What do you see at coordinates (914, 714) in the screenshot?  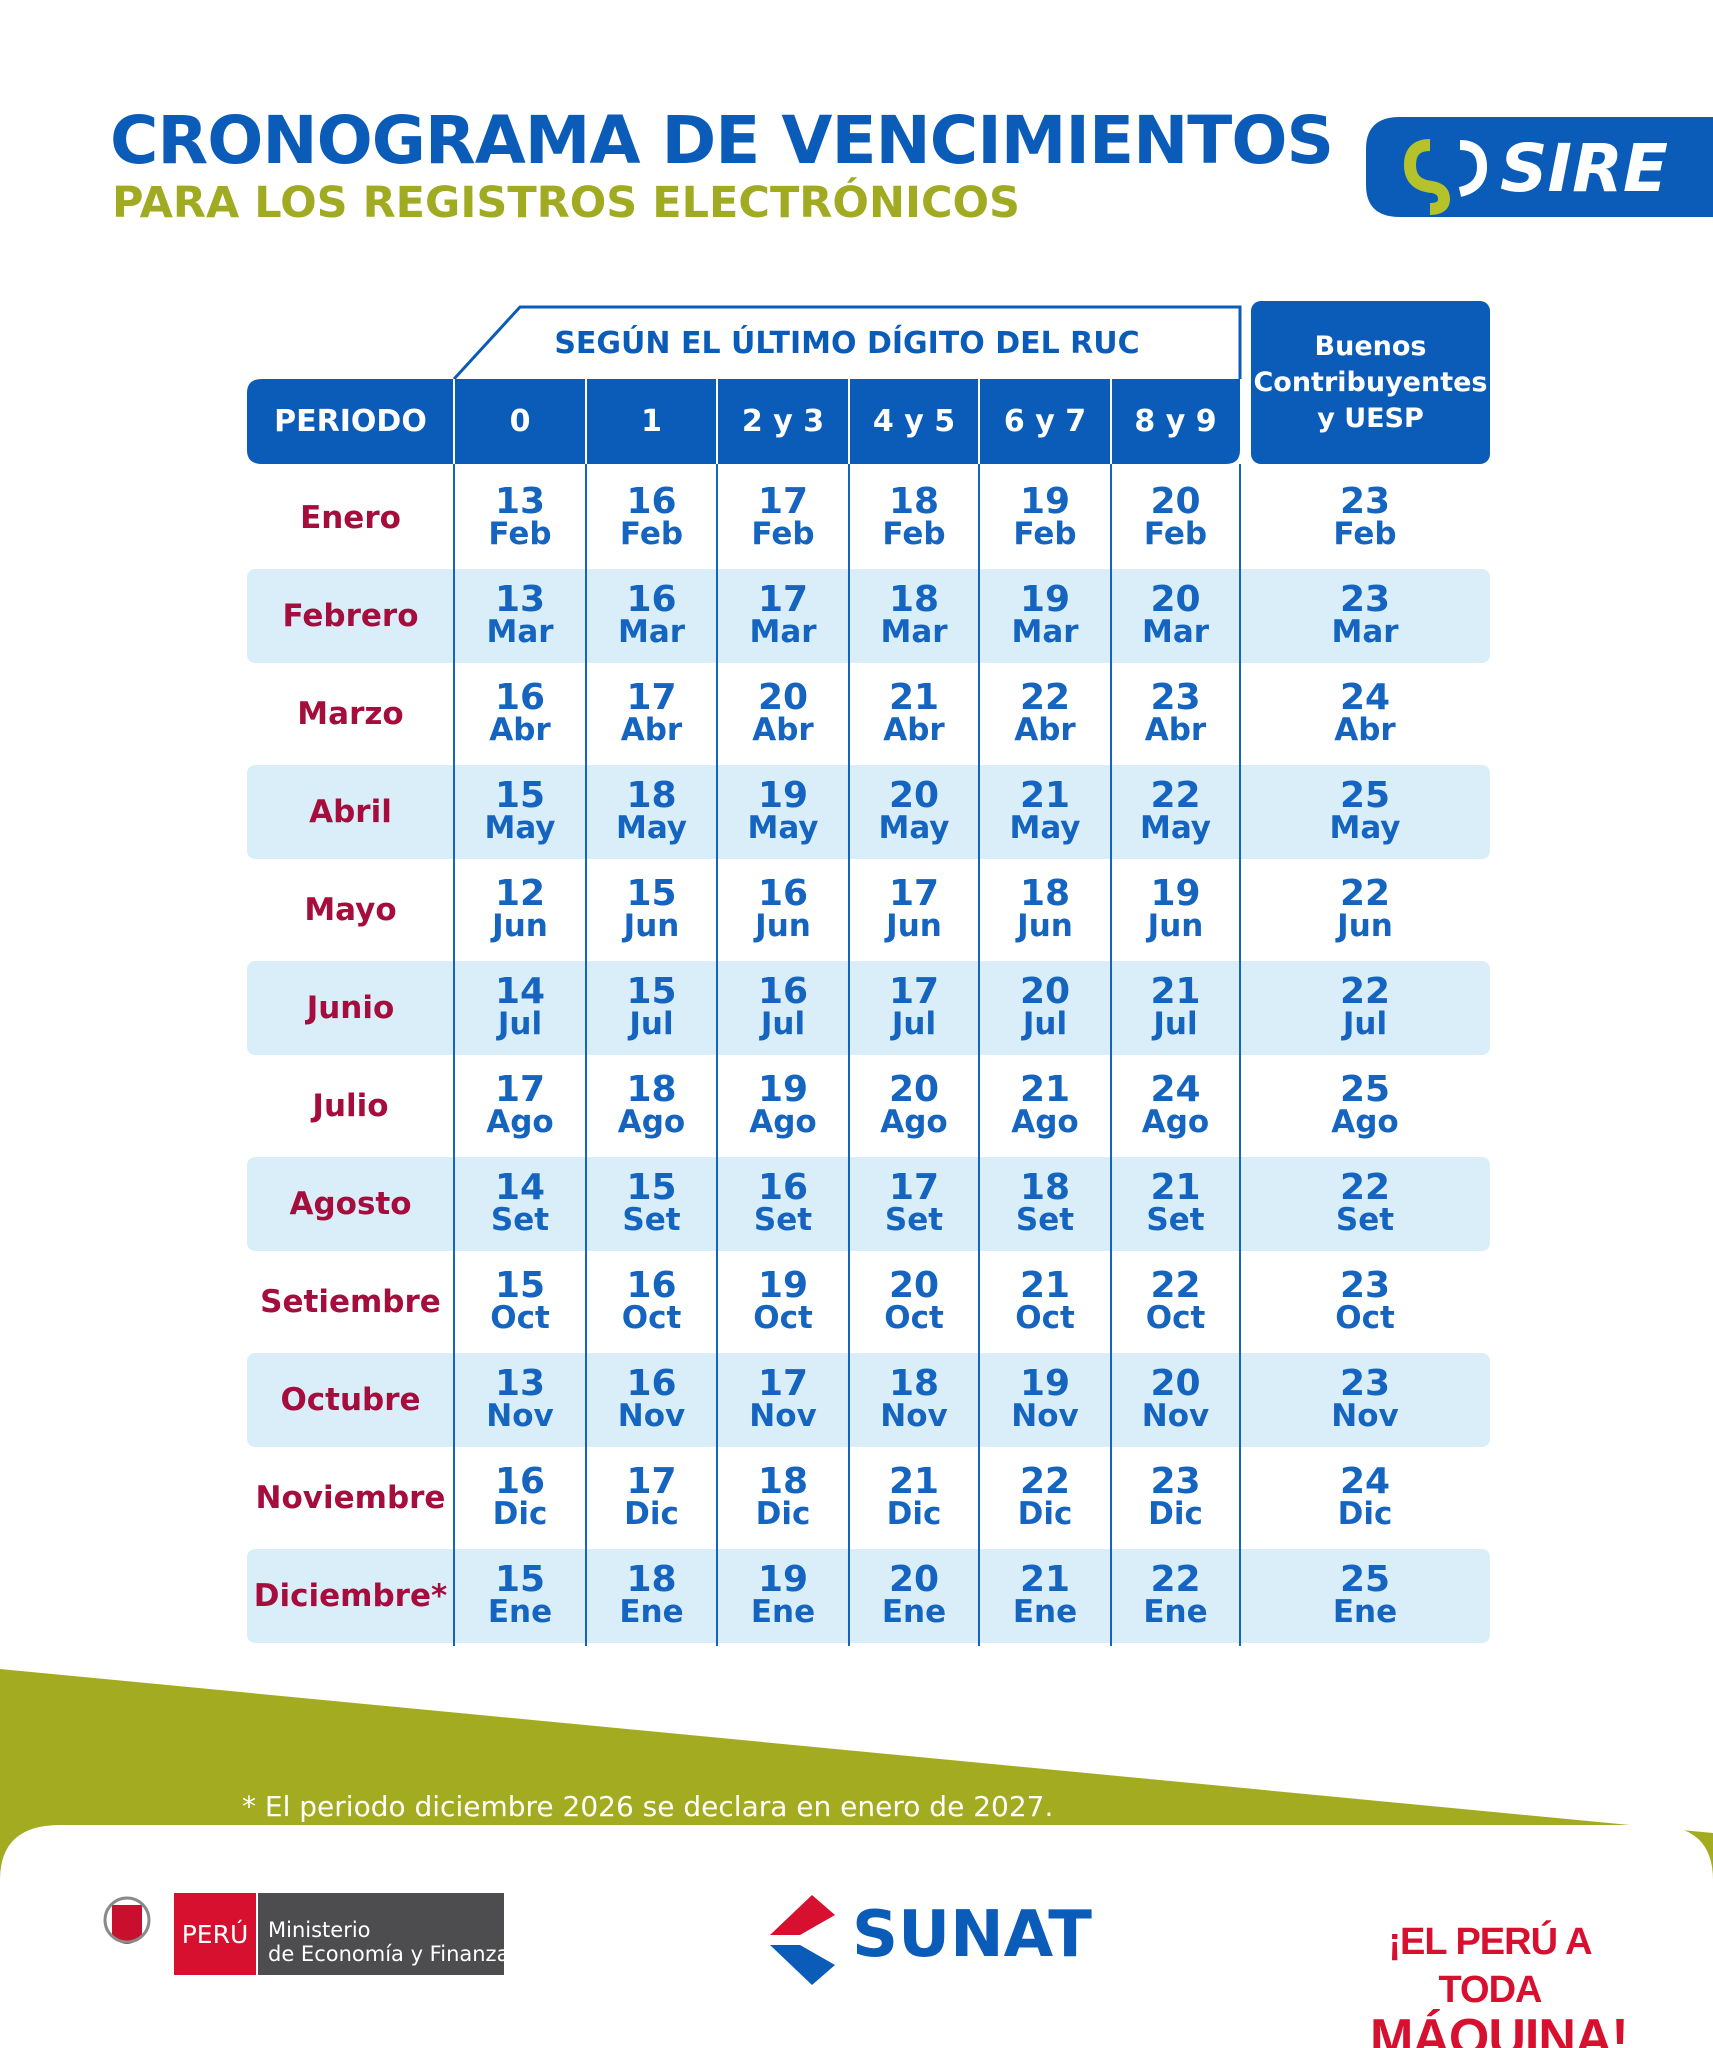 I see `date-cell: 21 Abr` at bounding box center [914, 714].